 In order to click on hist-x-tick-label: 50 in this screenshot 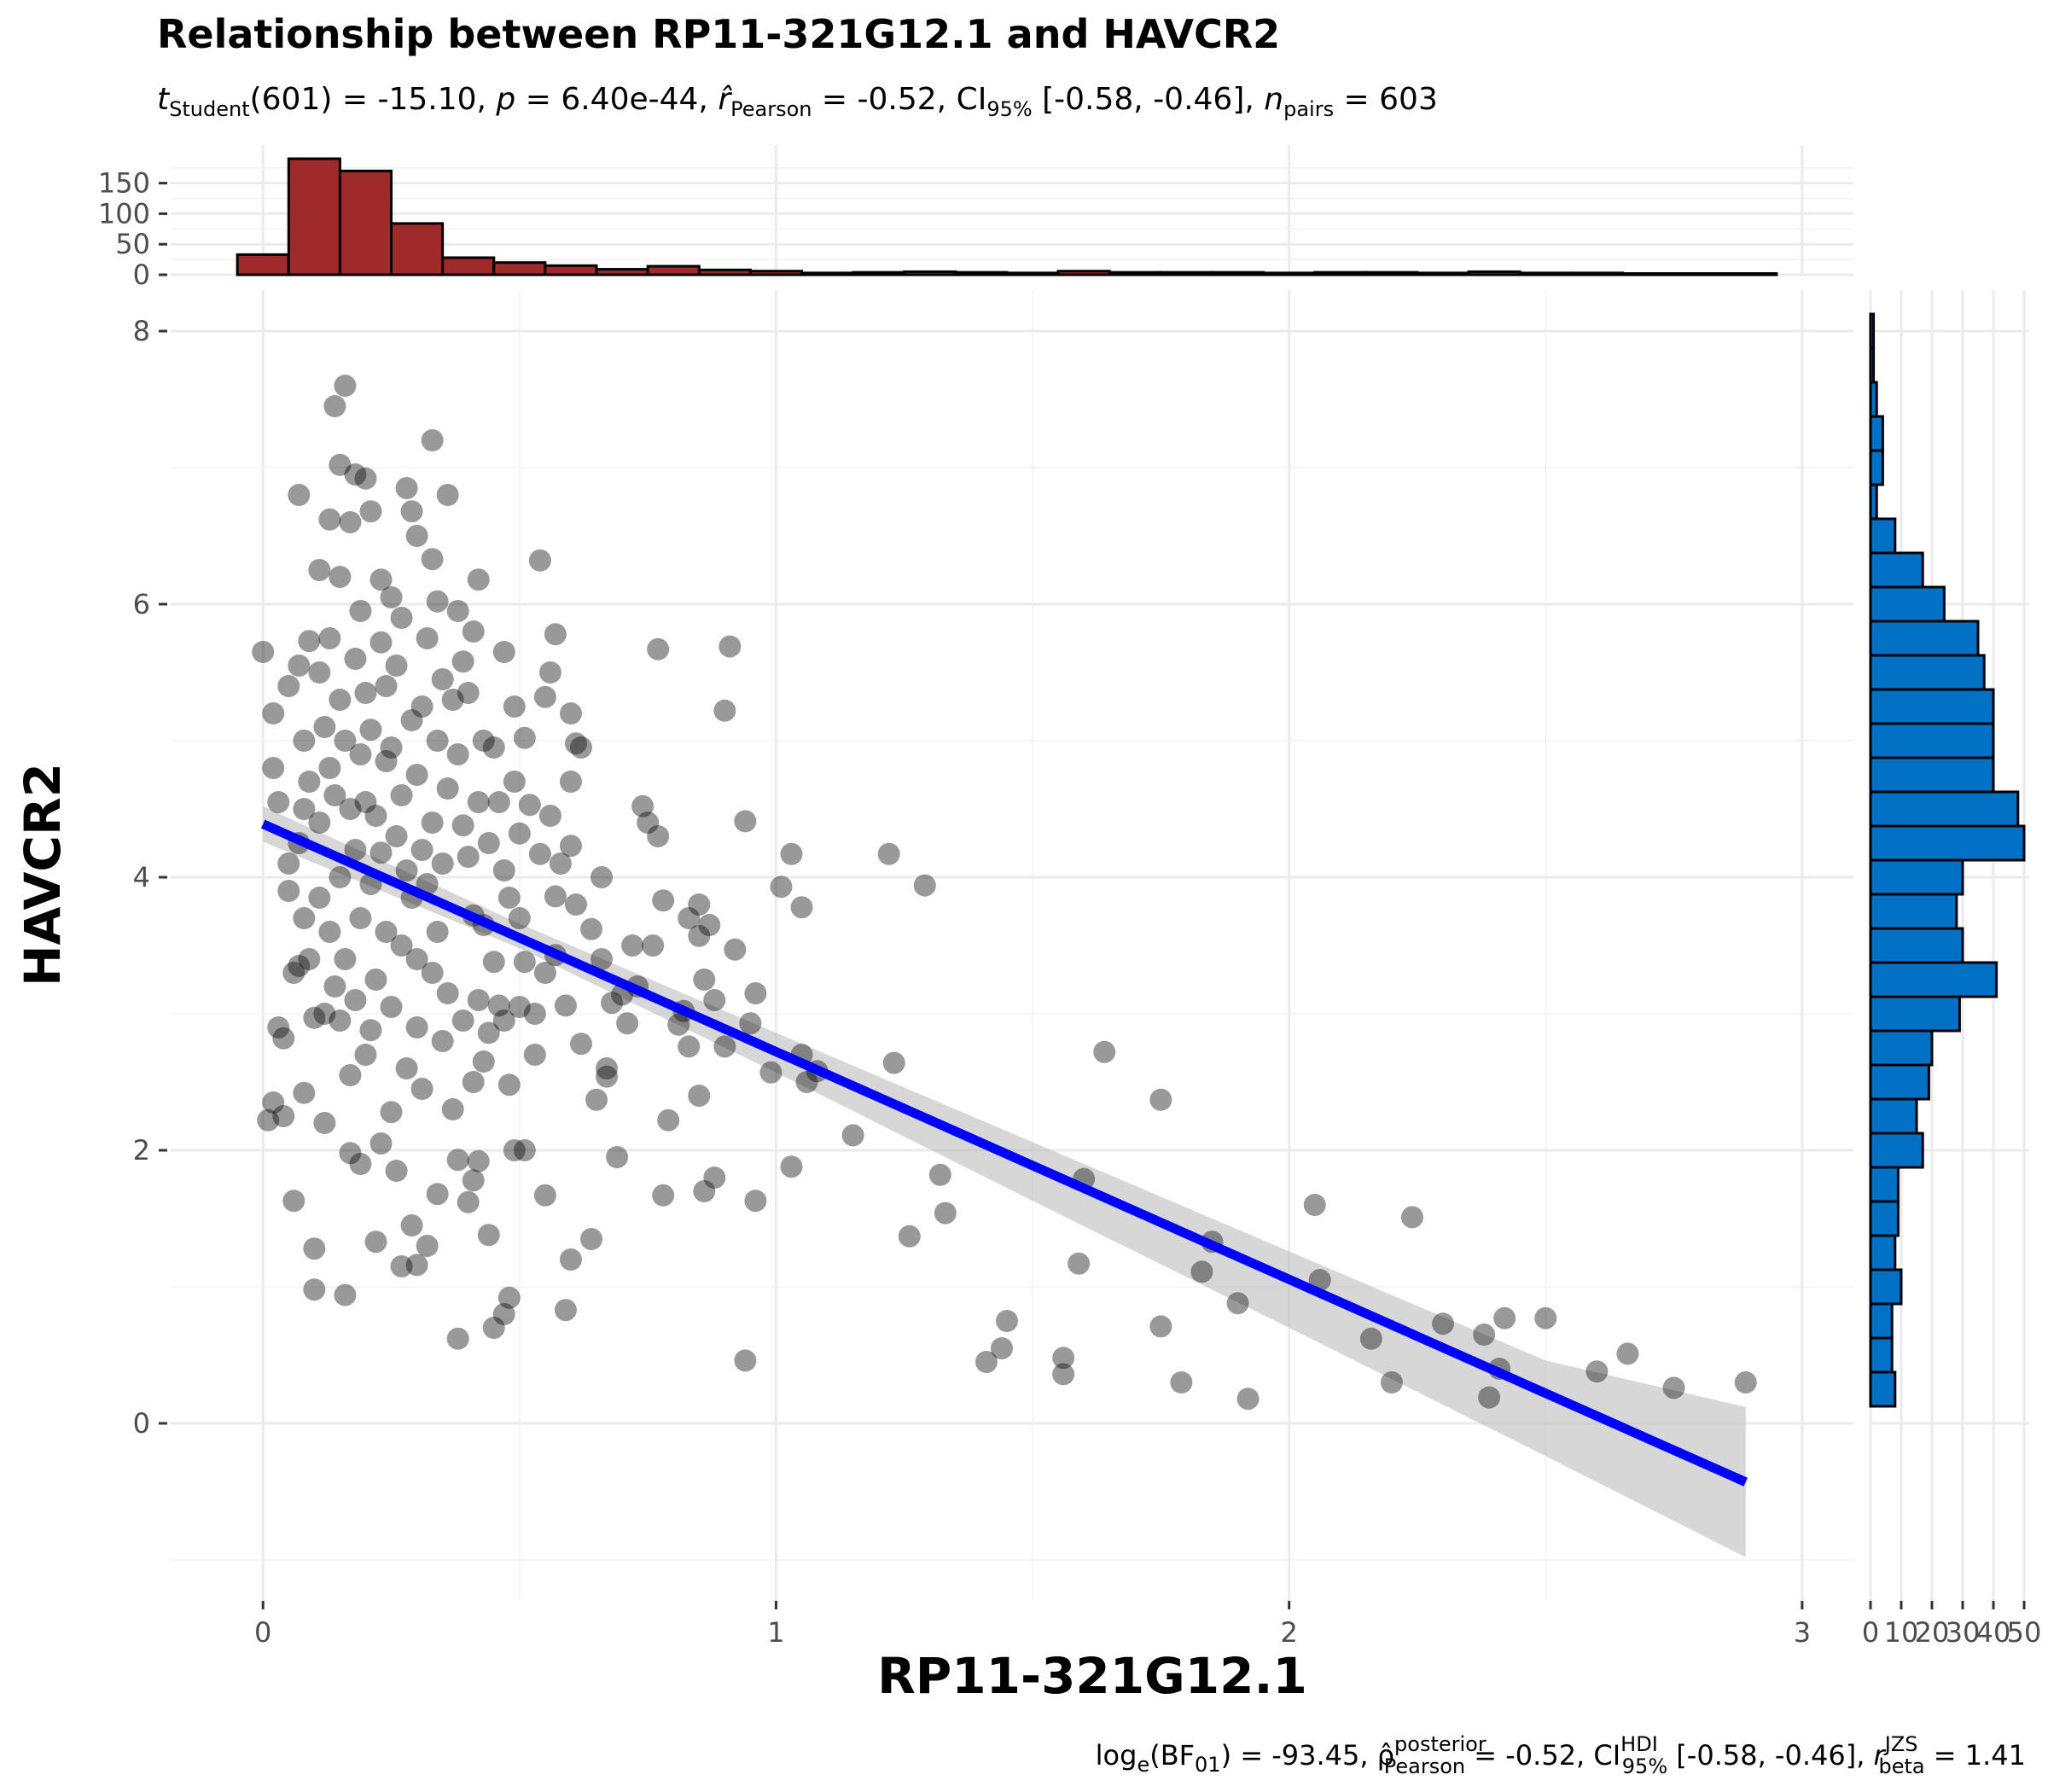, I will do `click(2025, 1632)`.